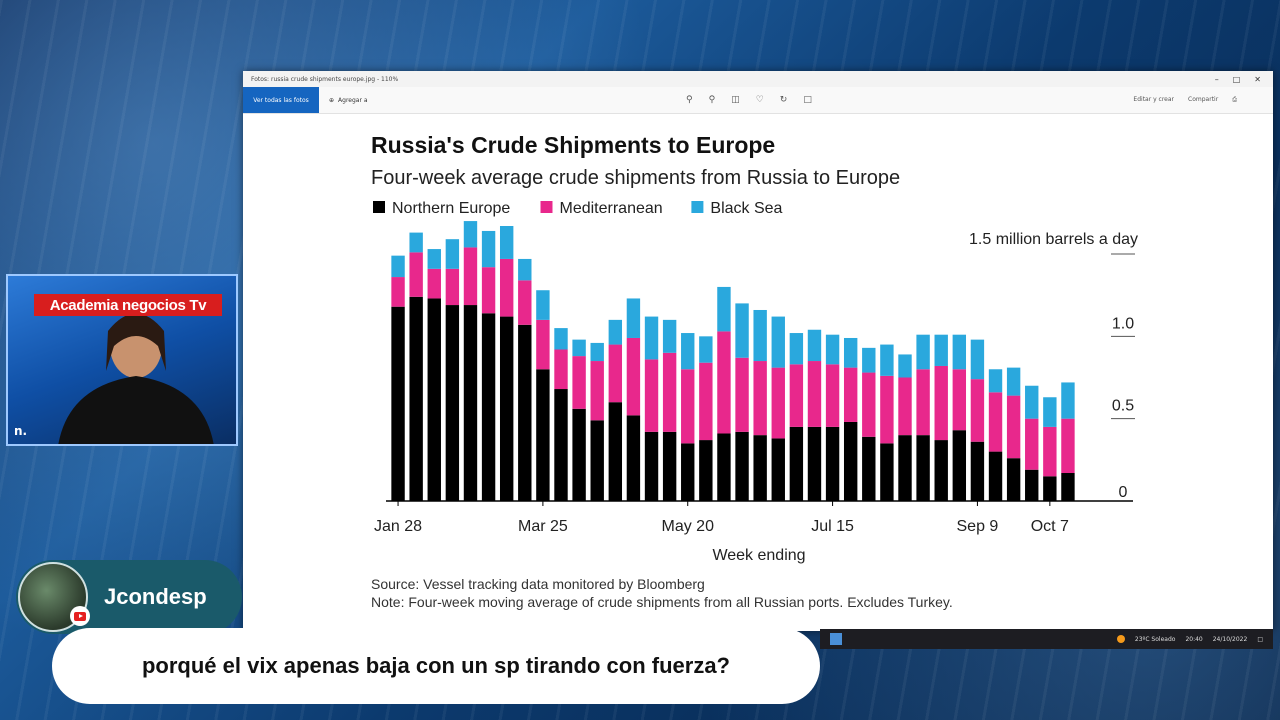  I want to click on chat-user-badge: Jcondesp, so click(129, 597).